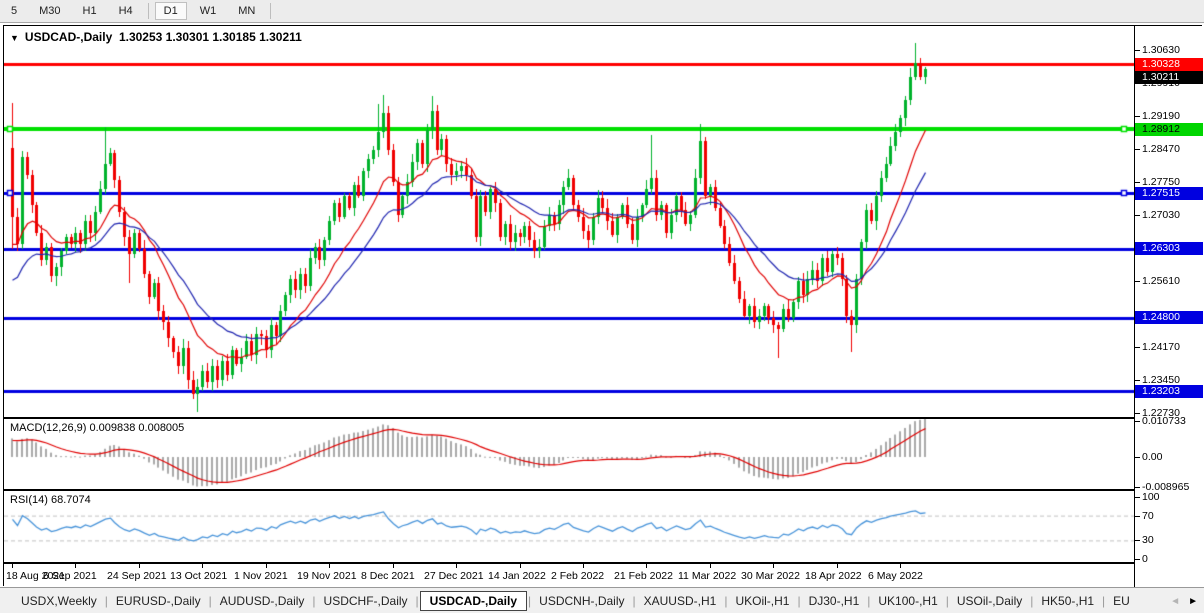 This screenshot has height=613, width=1204. I want to click on tab-hk50-h1: HK50-,H1, so click(1068, 600).